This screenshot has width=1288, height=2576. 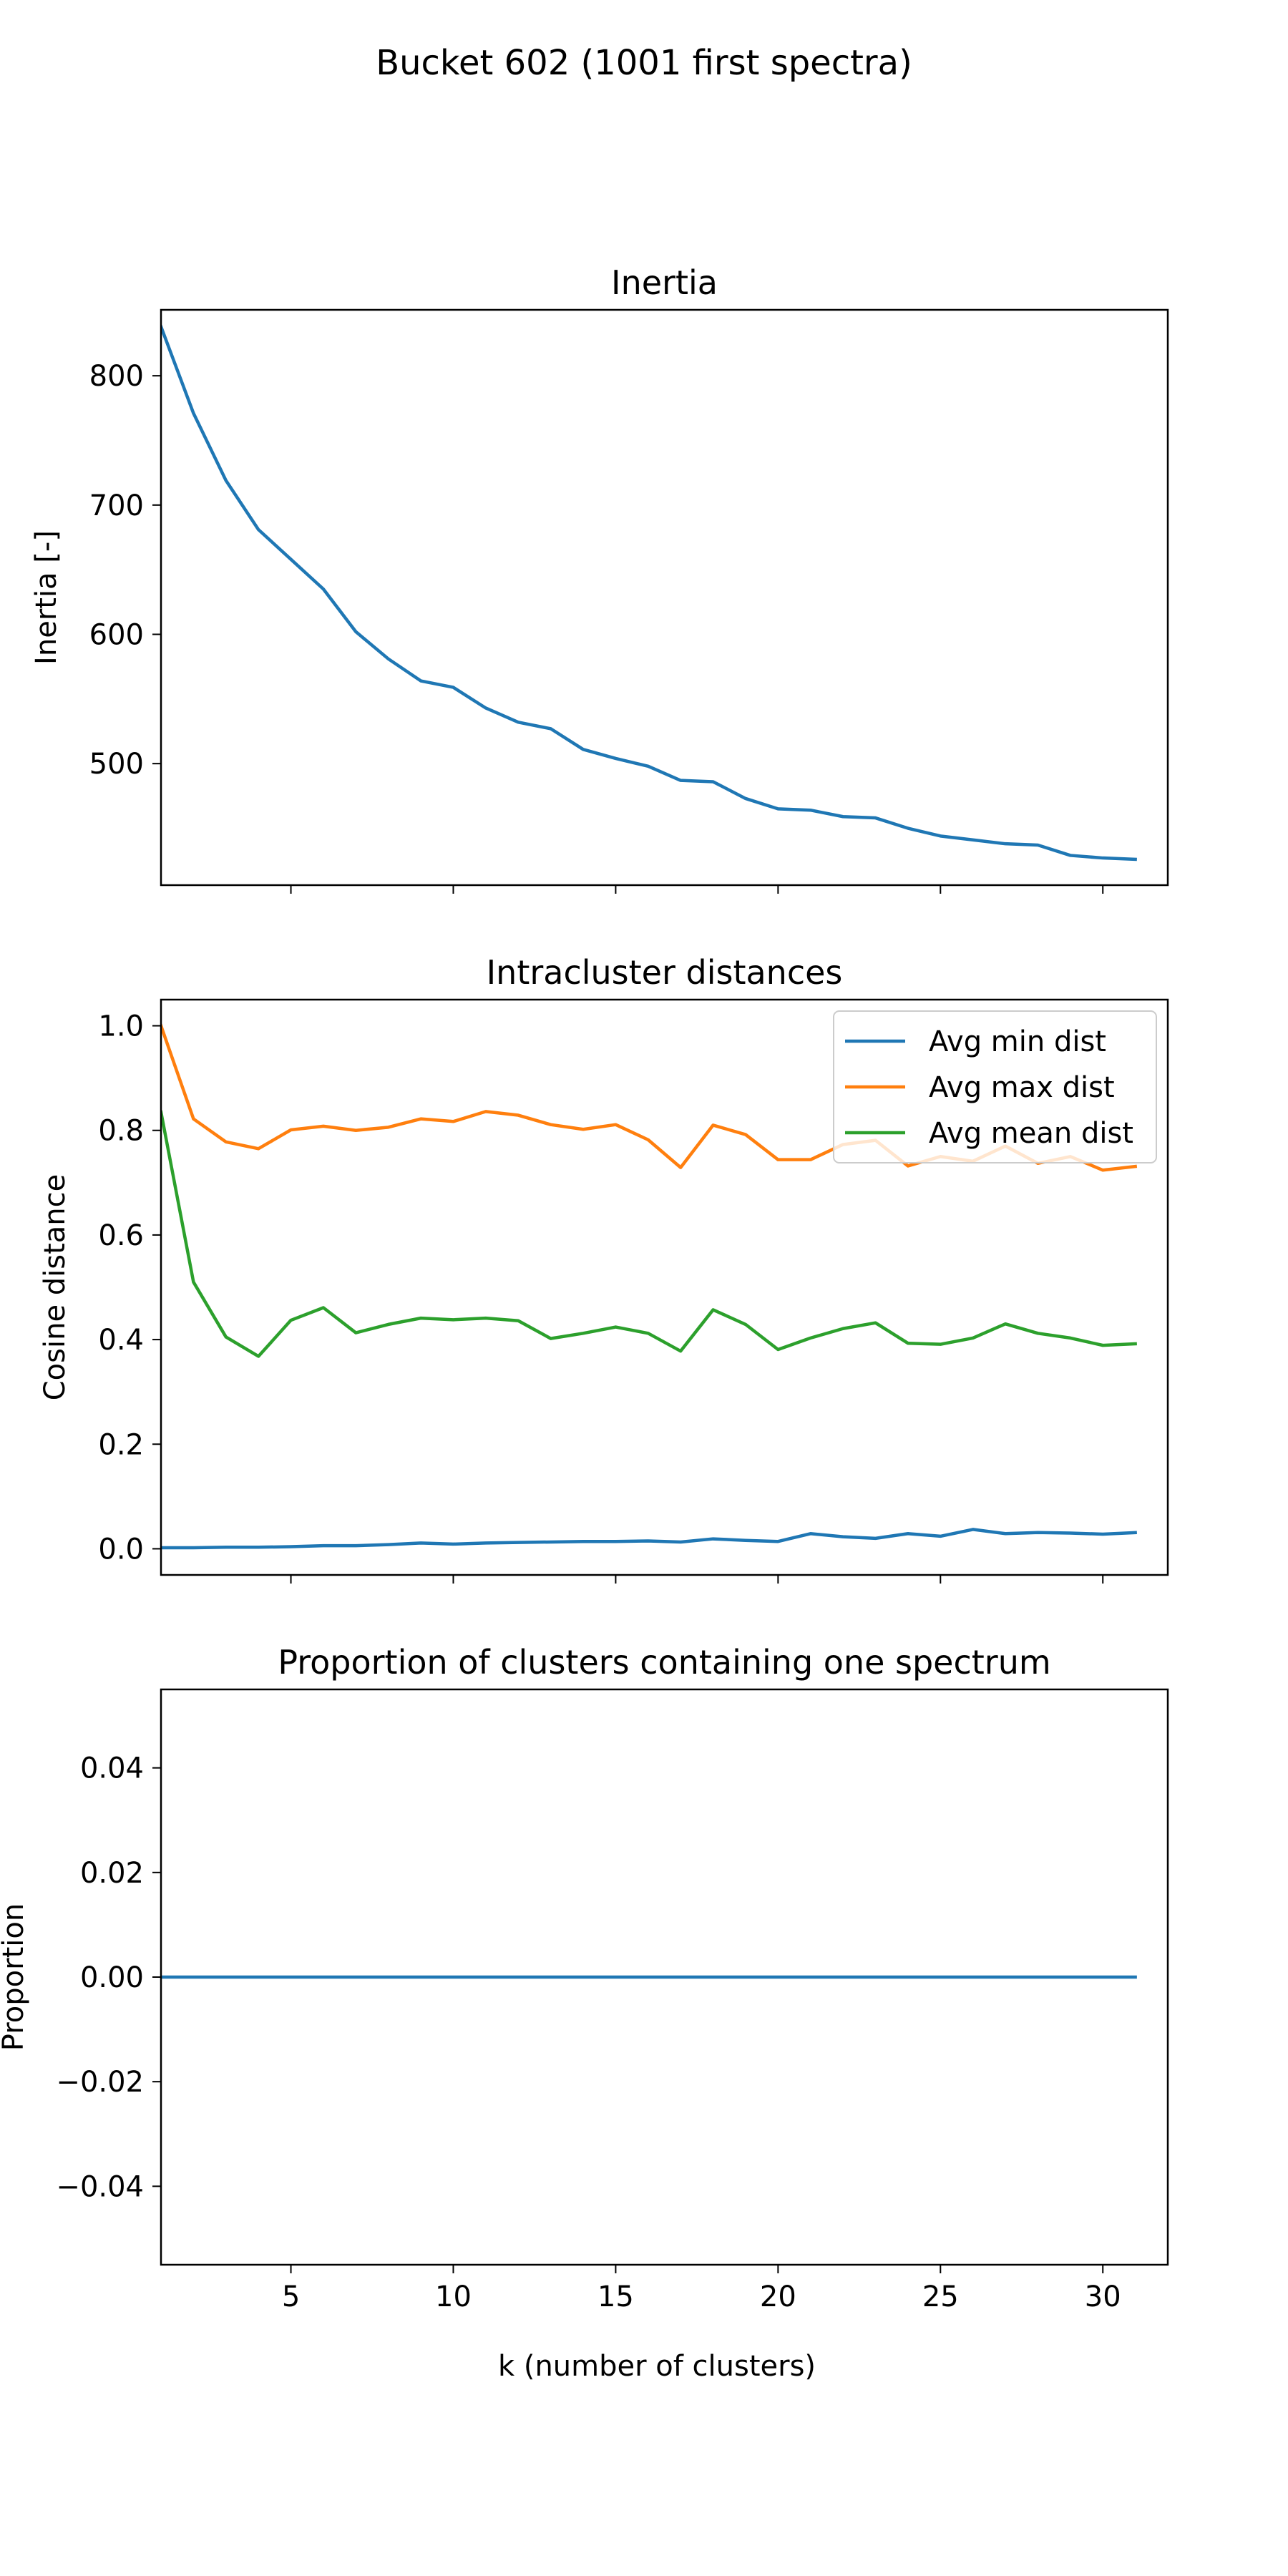 What do you see at coordinates (1017, 1041) in the screenshot?
I see `legend-label-avg-min-dist: Avg min dist` at bounding box center [1017, 1041].